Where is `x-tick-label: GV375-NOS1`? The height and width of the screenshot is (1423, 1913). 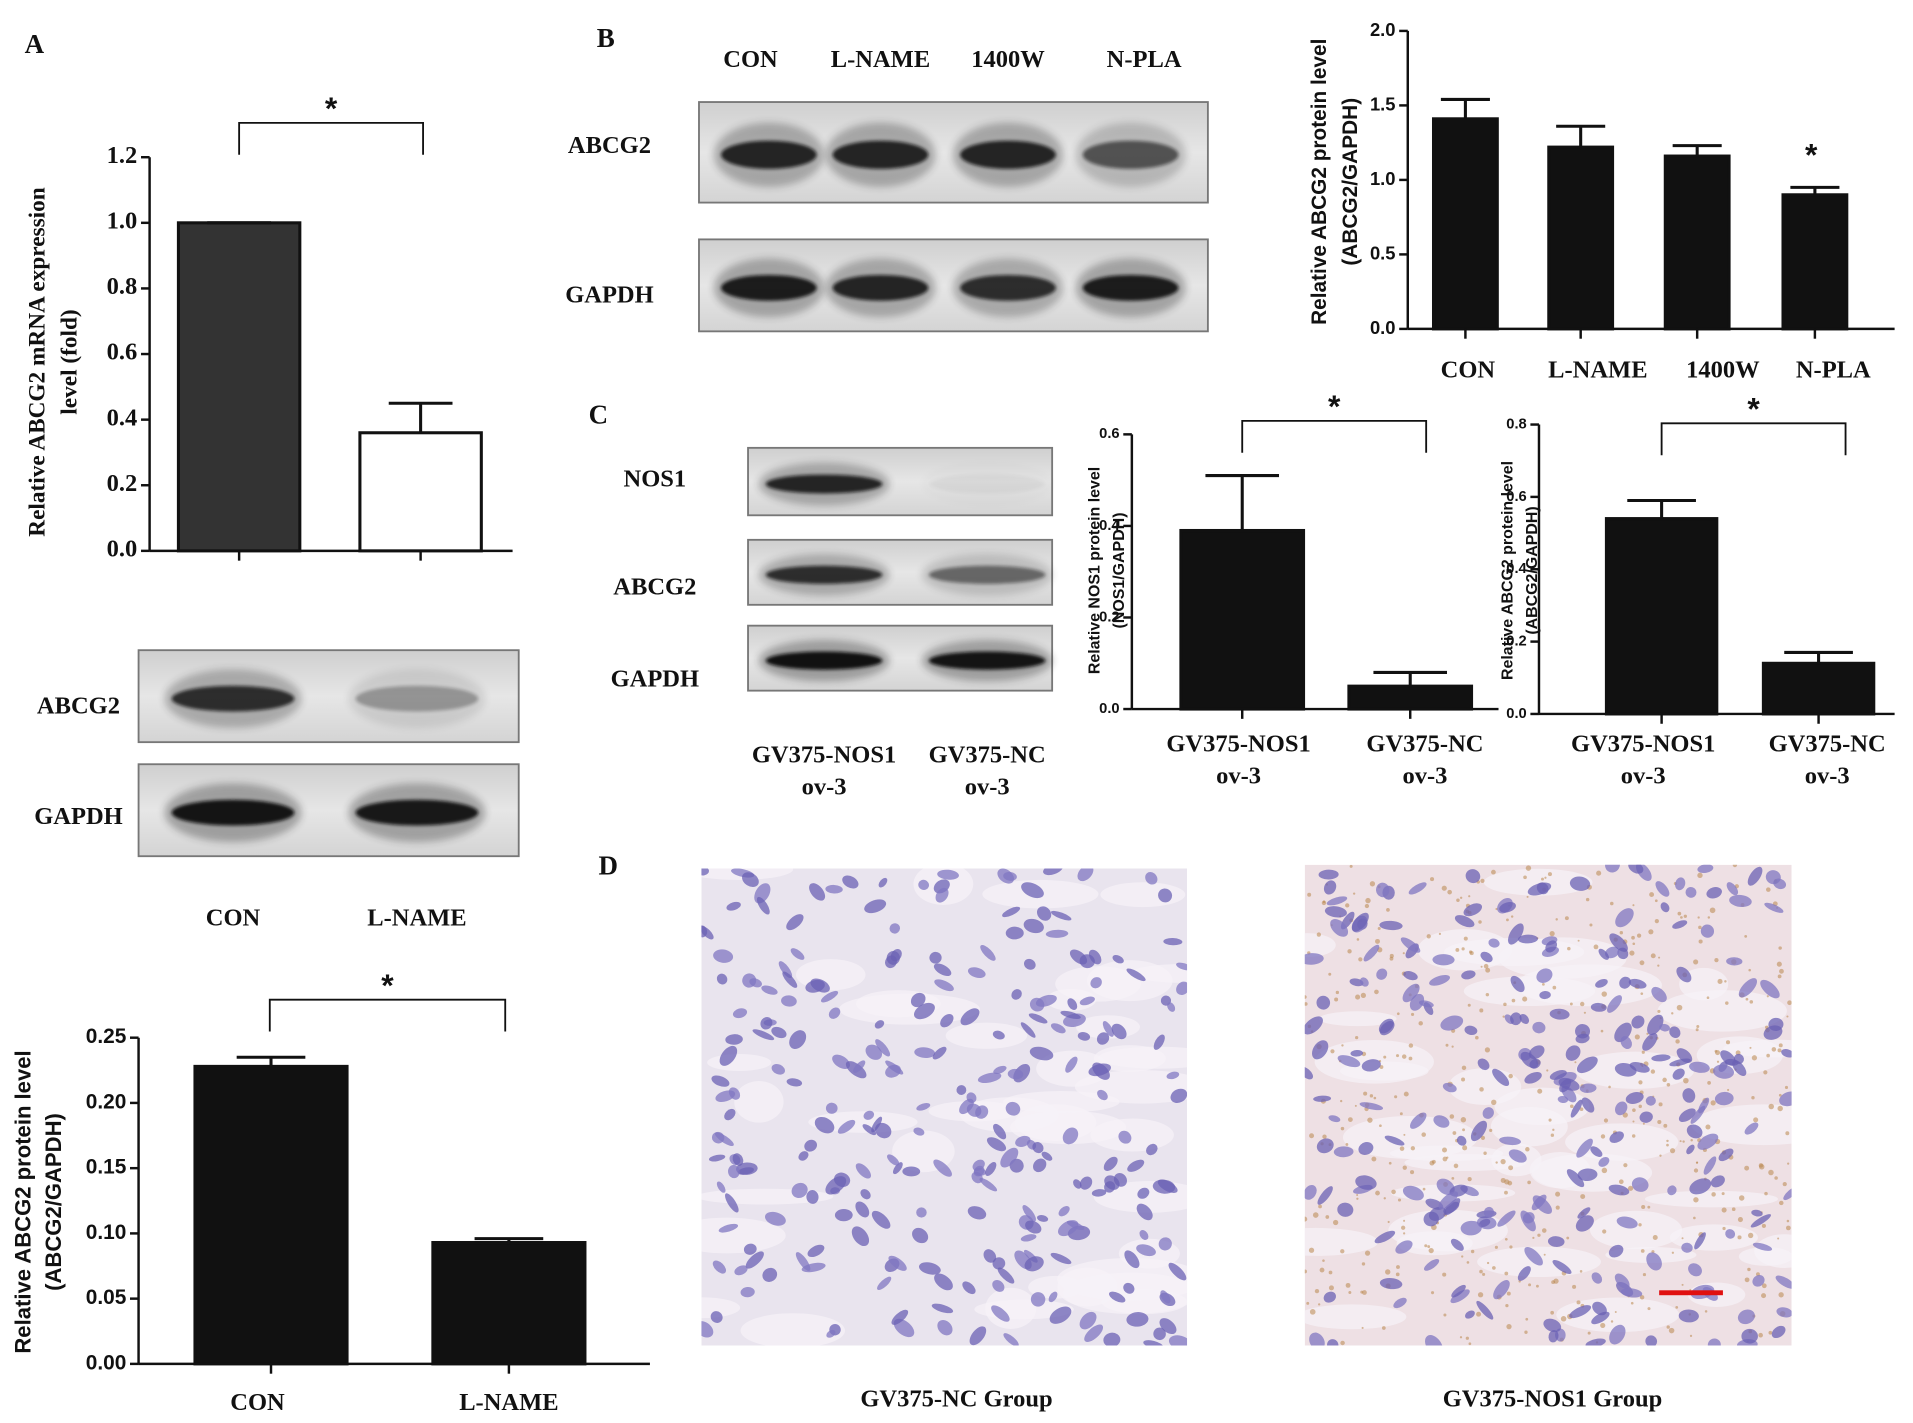
x-tick-label: GV375-NOS1 is located at coordinates (1643, 743).